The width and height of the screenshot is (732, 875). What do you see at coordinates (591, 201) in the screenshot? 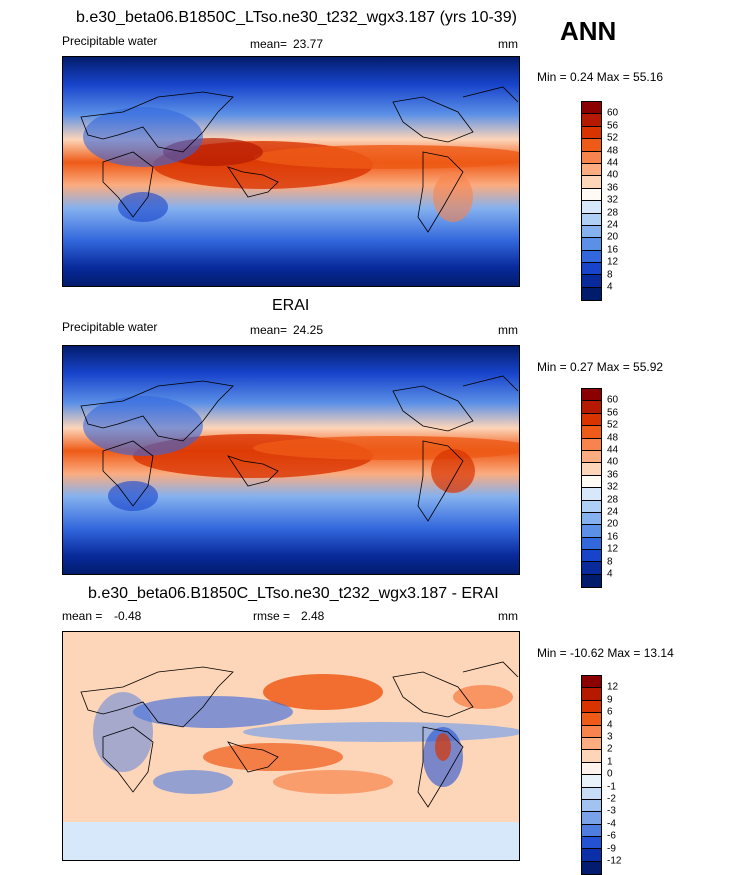
I see `panel1-colorbar` at bounding box center [591, 201].